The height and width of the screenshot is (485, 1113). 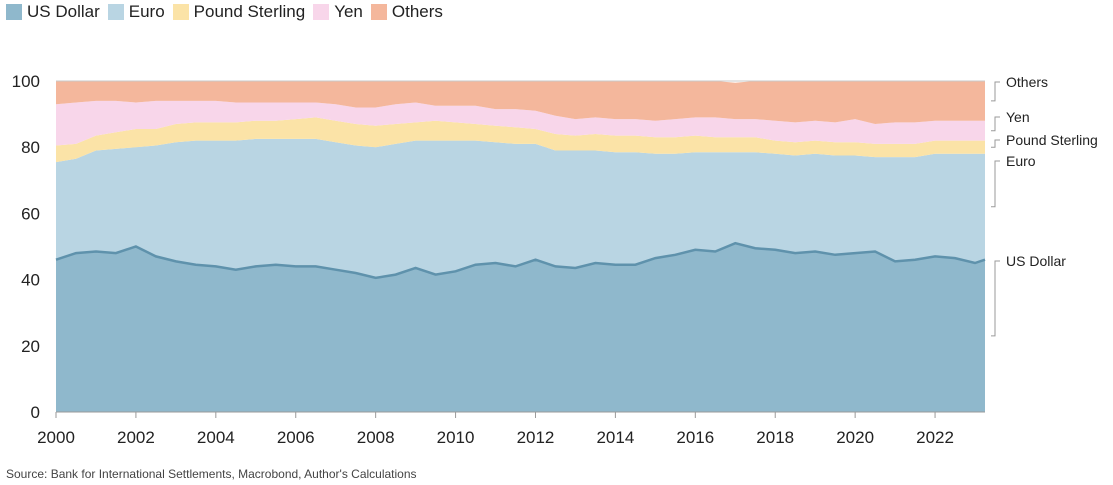 What do you see at coordinates (1044, 205) in the screenshot?
I see `end-labels: US Dollar Euro Pound Sterling Yen Others` at bounding box center [1044, 205].